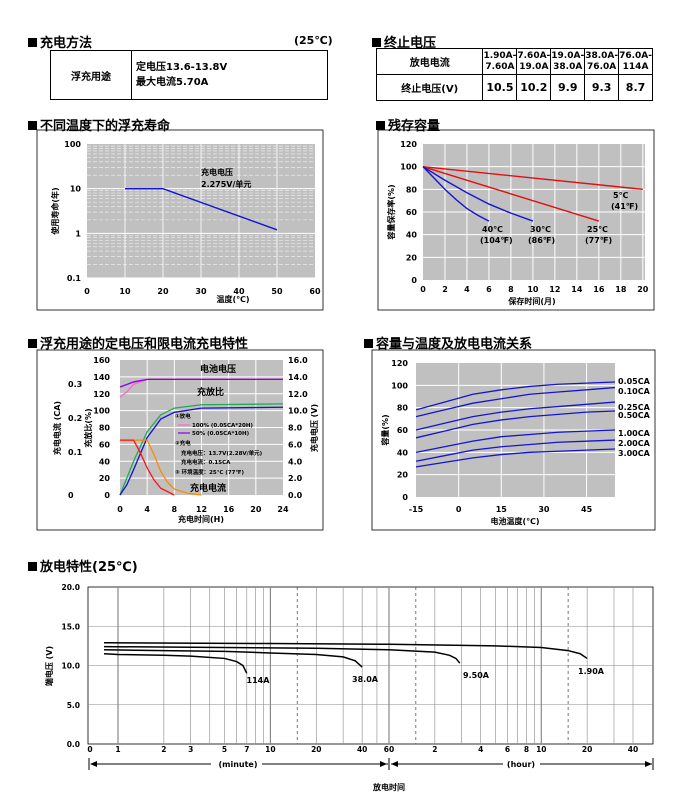  Describe the element at coordinates (105, 444) in the screenshot. I see `float-left-tick: 60` at that location.